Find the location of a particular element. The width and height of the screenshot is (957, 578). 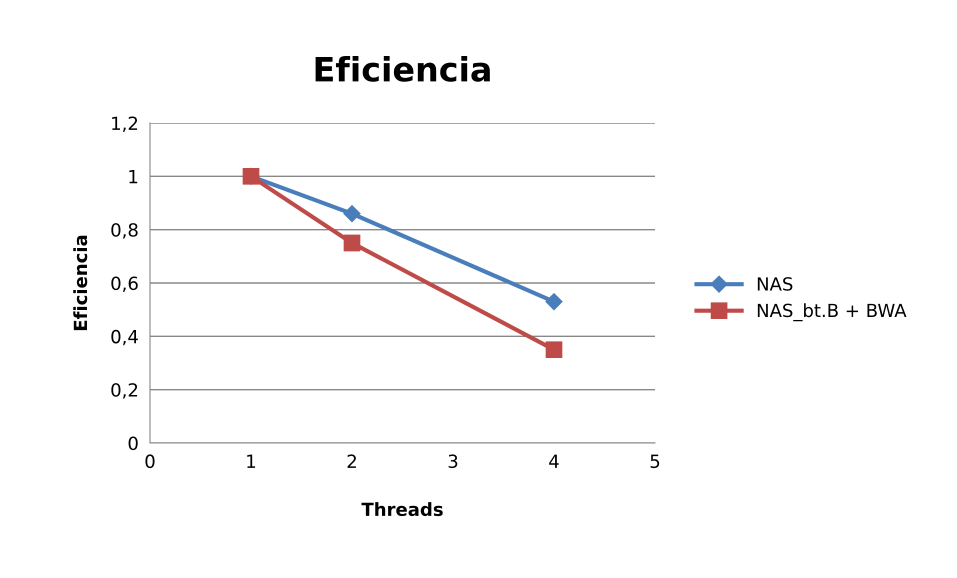

y-tick-label: 0,2 is located at coordinates (124, 391).